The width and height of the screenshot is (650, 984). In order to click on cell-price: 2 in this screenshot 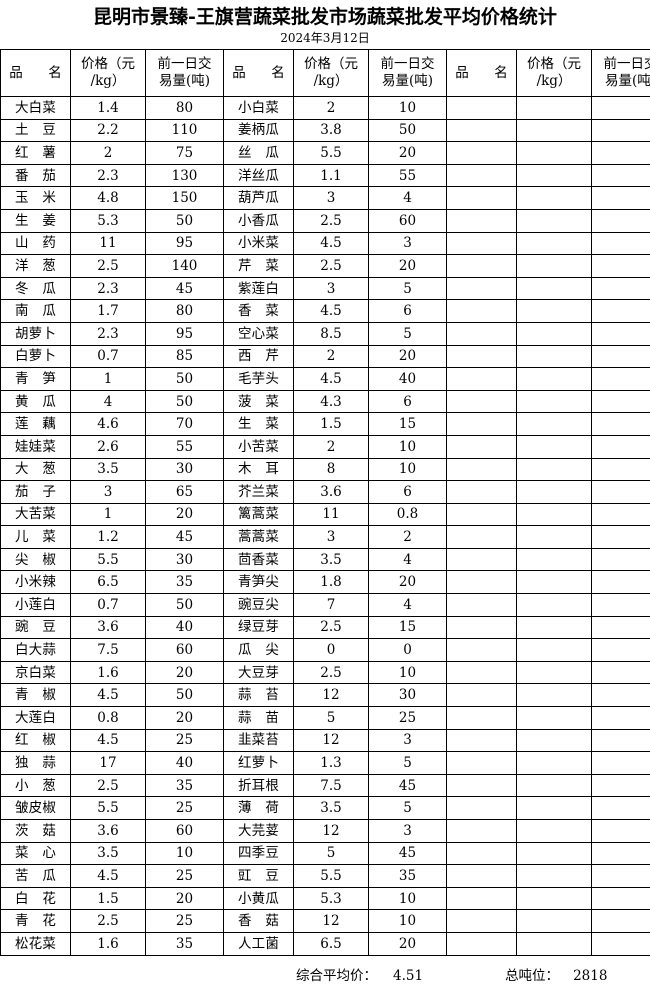, I will do `click(331, 356)`.